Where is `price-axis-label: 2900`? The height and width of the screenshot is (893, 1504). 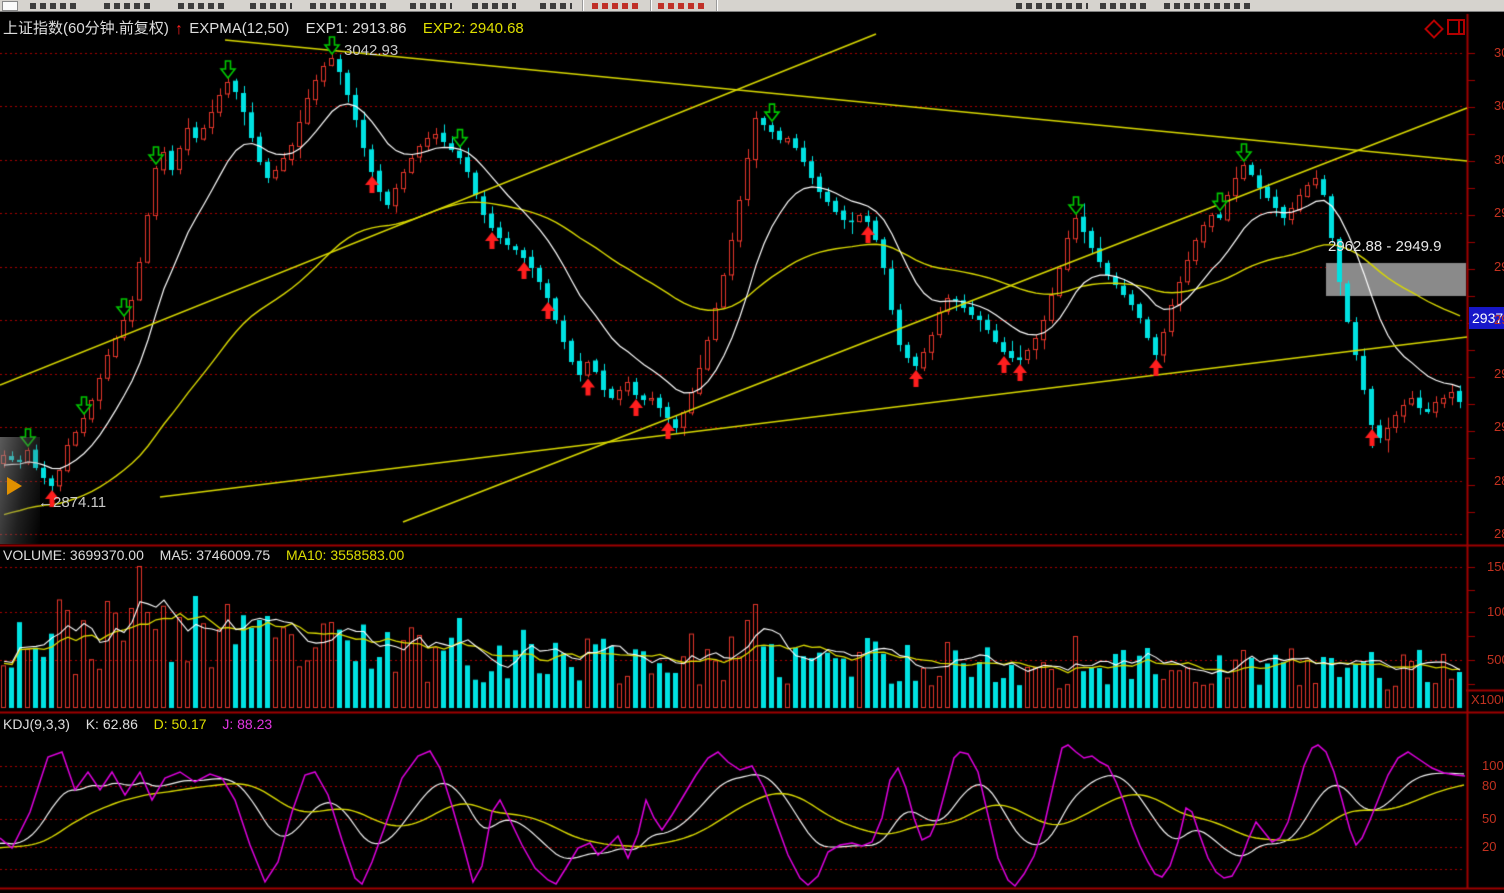
price-axis-label: 2900 is located at coordinates (1499, 426).